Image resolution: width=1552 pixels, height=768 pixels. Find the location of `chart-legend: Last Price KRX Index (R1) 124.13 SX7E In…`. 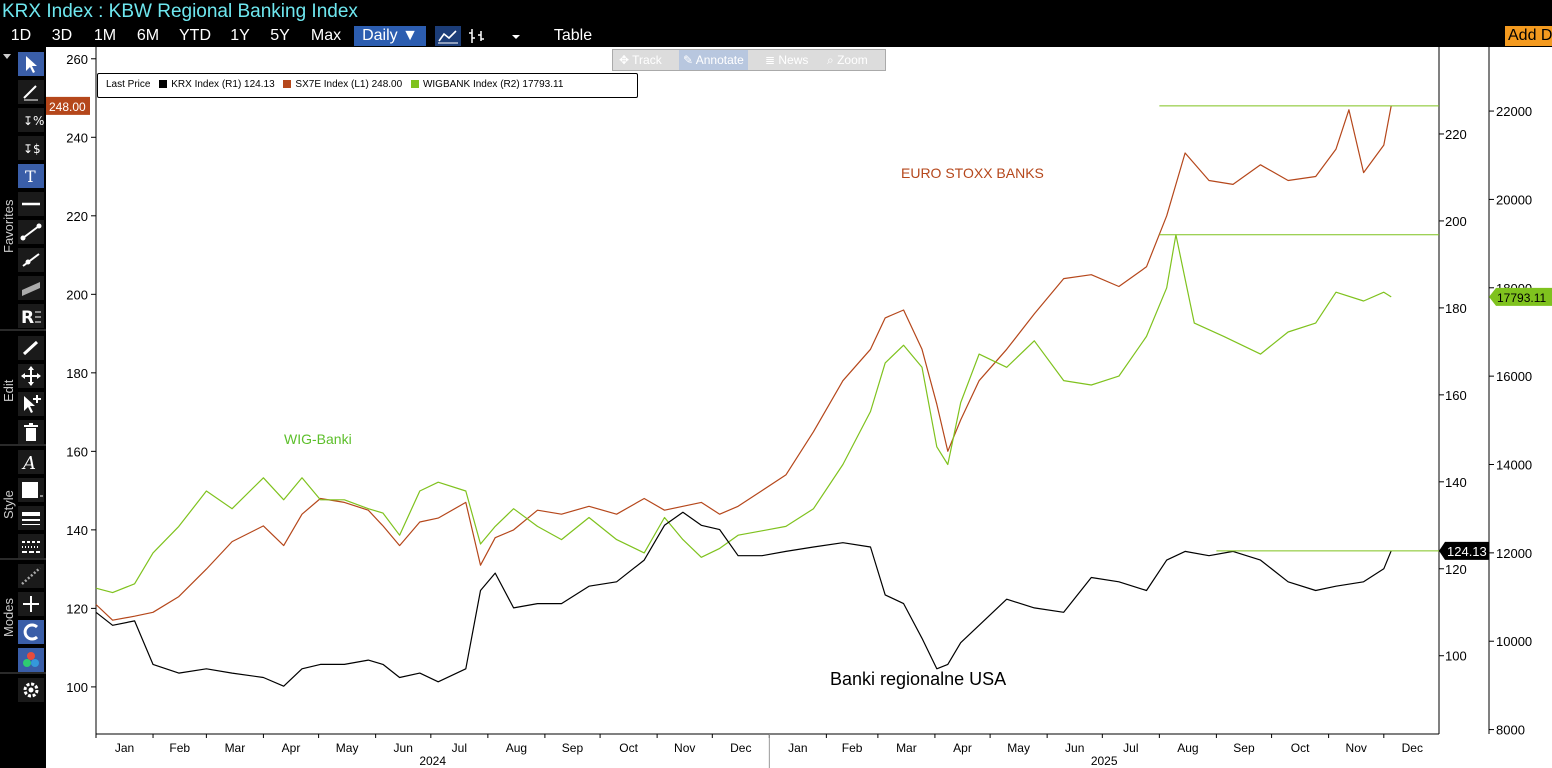

chart-legend: Last Price KRX Index (R1) 124.13 SX7E In… is located at coordinates (367, 85).